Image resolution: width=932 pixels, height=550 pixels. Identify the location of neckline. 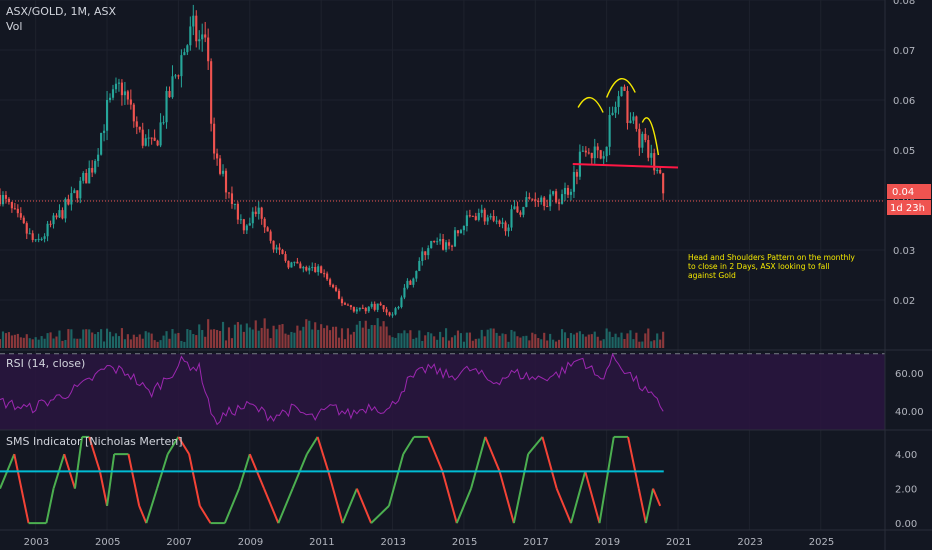
(625, 166).